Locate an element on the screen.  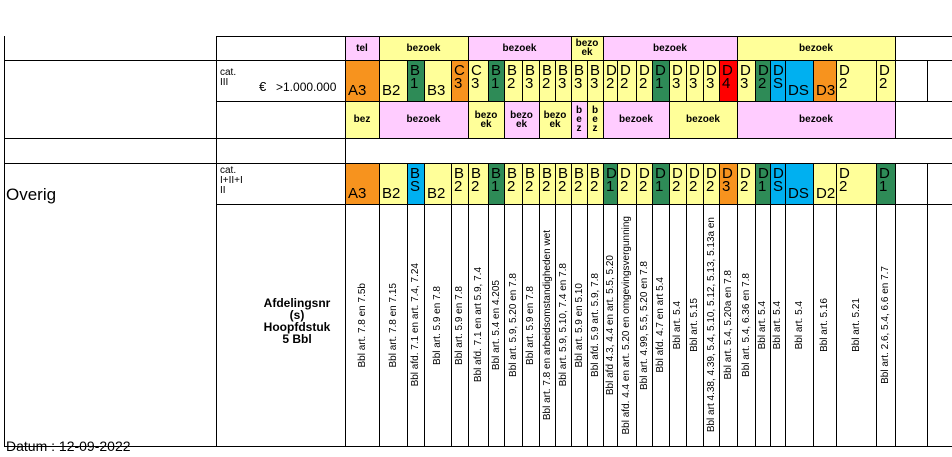
risk-code-cell: B S is located at coordinates (415, 183).